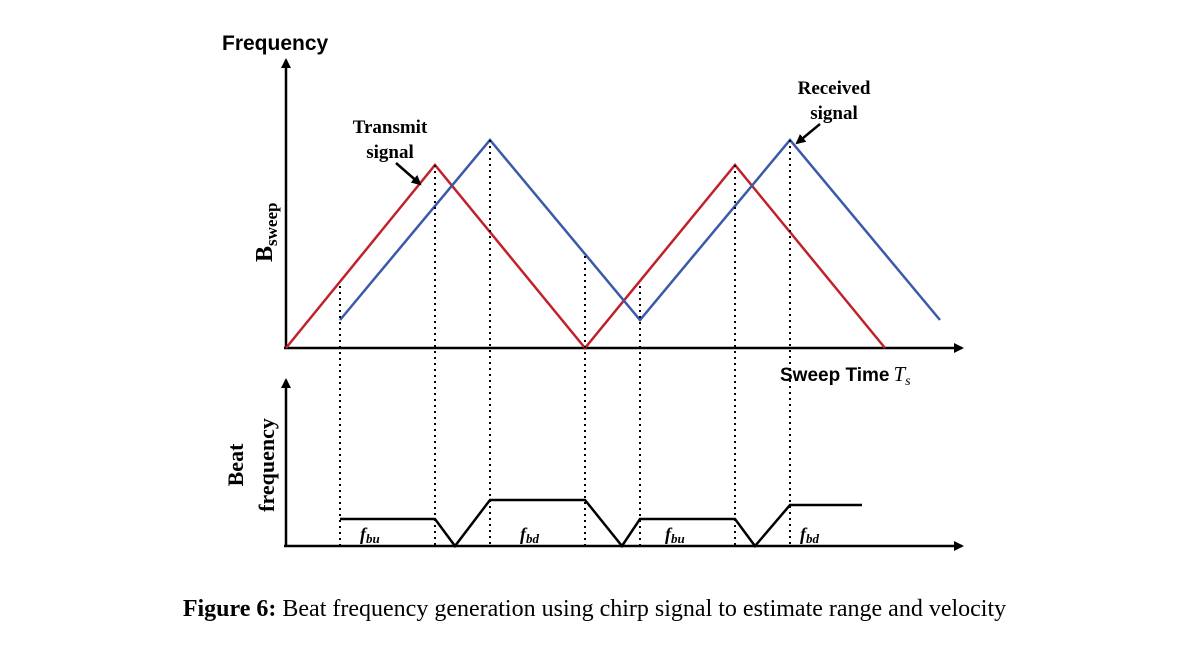 The height and width of the screenshot is (654, 1189). I want to click on segment-label-fbd-2: fbd, so click(810, 535).